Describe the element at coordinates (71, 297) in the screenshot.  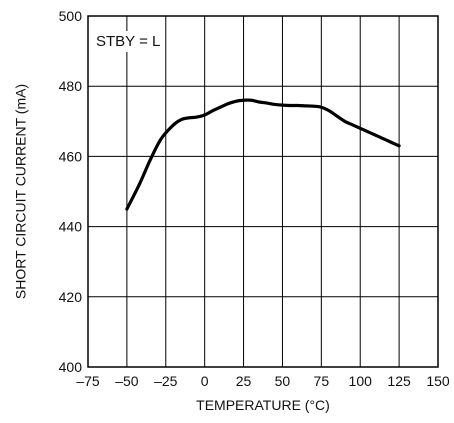
I see `y-tick-label: 420` at that location.